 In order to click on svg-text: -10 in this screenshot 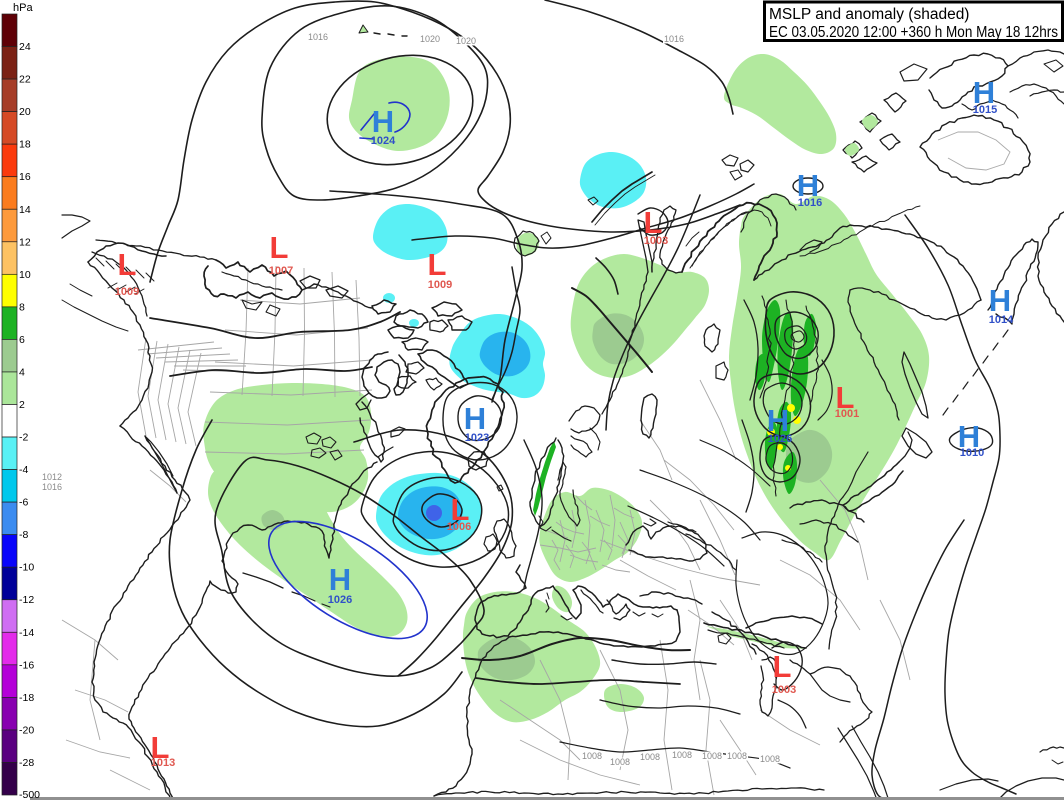, I will do `click(26, 568)`.